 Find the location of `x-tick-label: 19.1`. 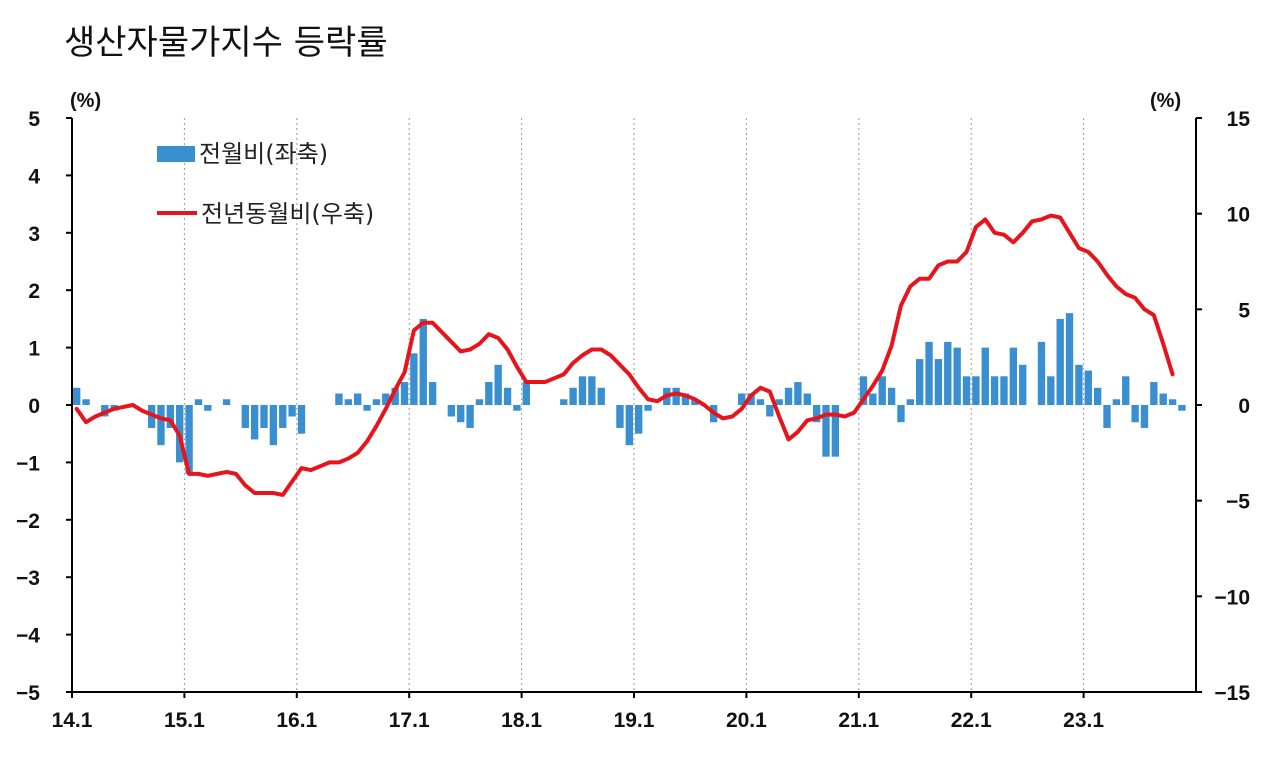

x-tick-label: 19.1 is located at coordinates (634, 720).